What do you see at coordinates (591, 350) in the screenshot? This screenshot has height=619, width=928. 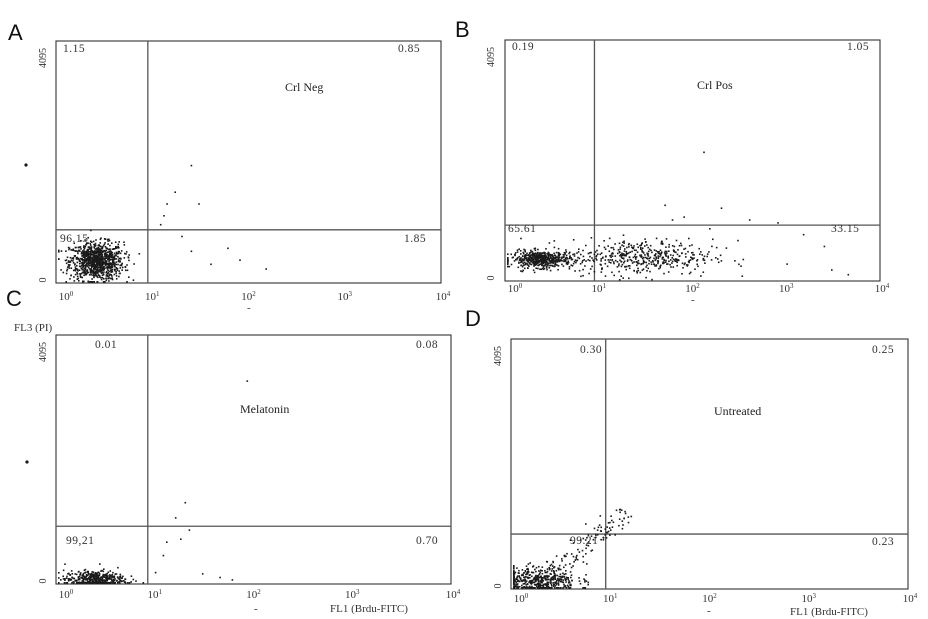 I see `quadrant-value-upper-left: 0.30` at bounding box center [591, 350].